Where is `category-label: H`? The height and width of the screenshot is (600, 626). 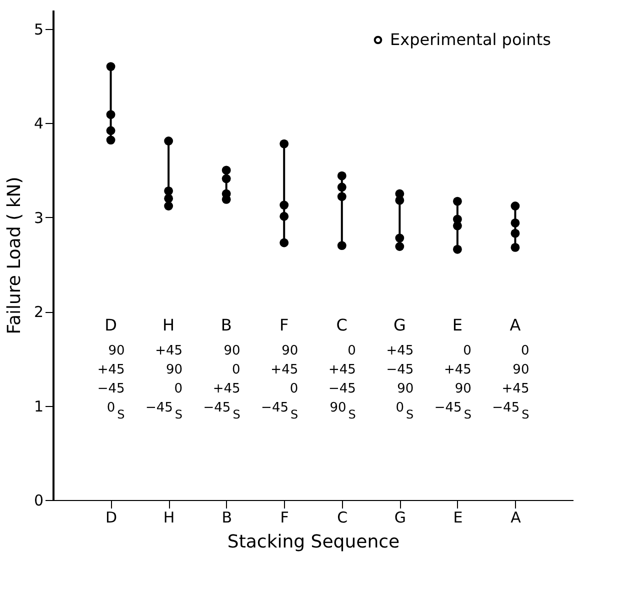 category-label: H is located at coordinates (168, 325).